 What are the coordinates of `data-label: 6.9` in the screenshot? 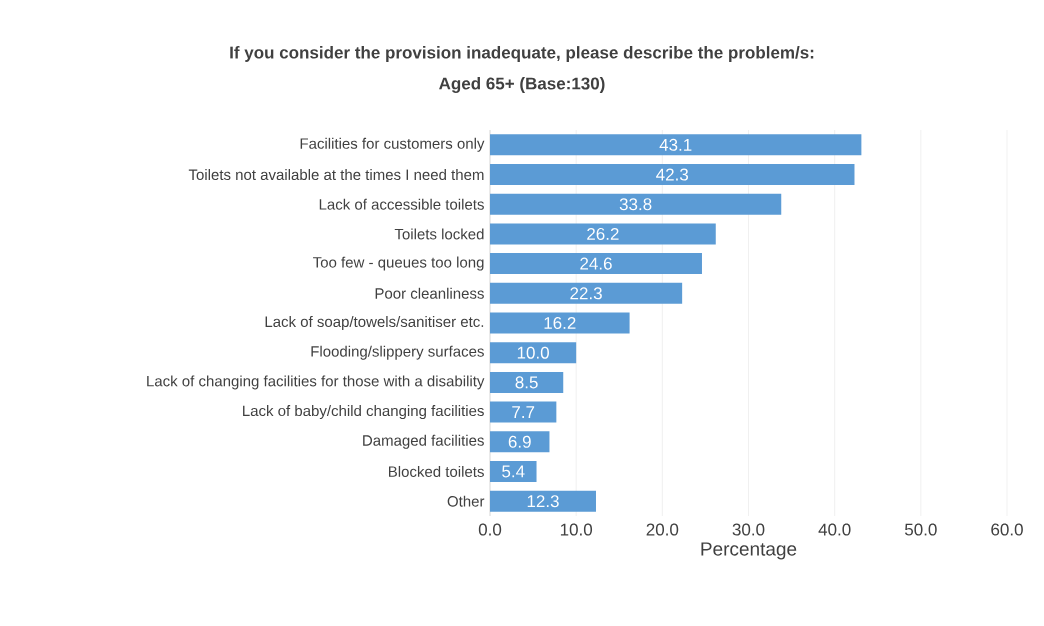 It's located at (519, 441).